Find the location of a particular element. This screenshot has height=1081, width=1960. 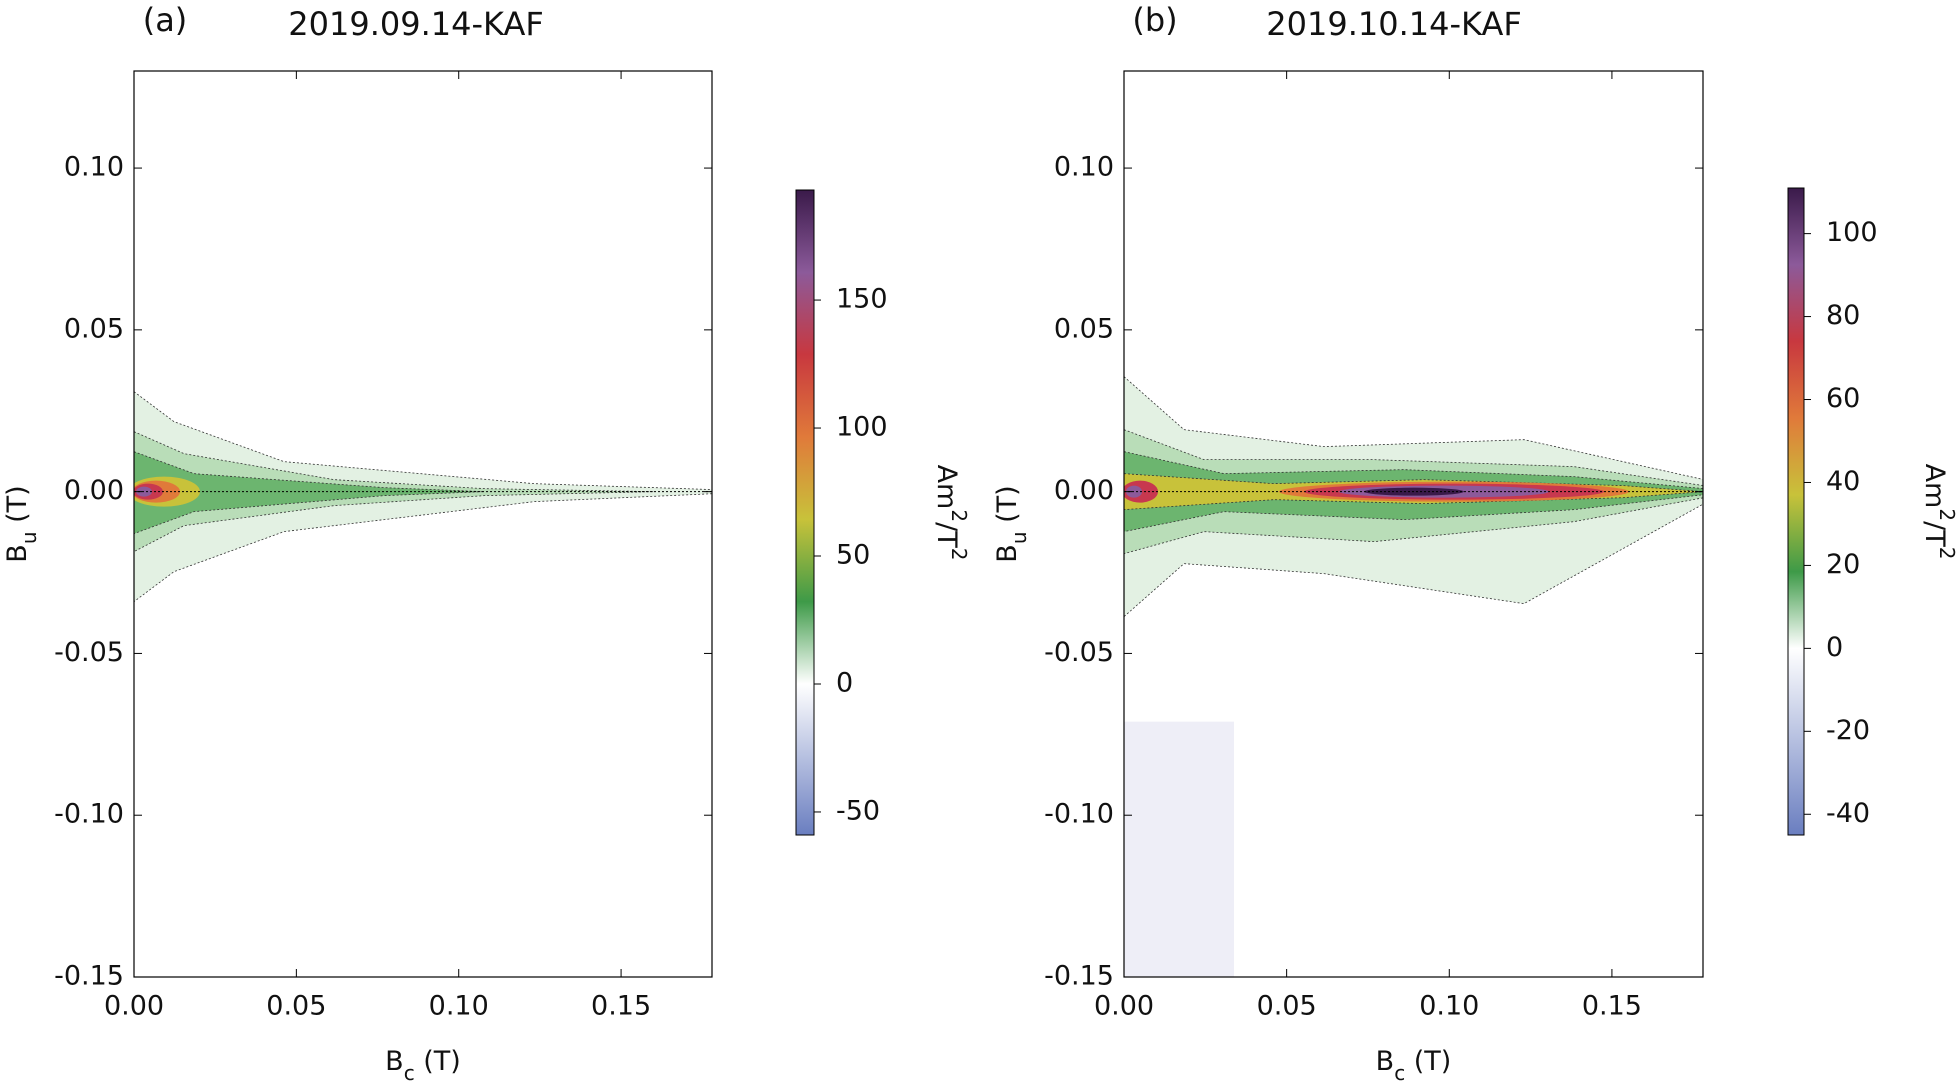

colorbar-tick-label: -40 is located at coordinates (1848, 813).